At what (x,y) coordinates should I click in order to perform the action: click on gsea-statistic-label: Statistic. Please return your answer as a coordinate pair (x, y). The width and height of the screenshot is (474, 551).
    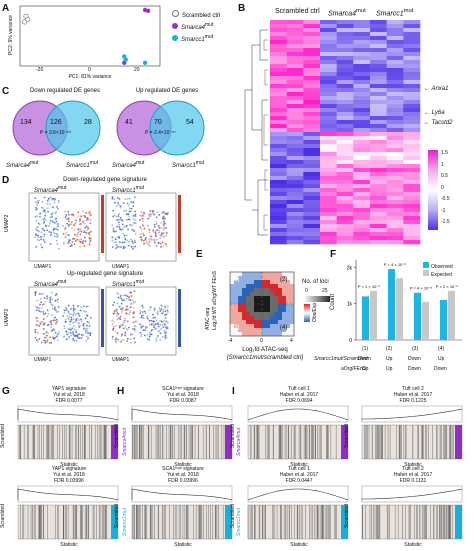
    Looking at the image, I should click on (413, 545).